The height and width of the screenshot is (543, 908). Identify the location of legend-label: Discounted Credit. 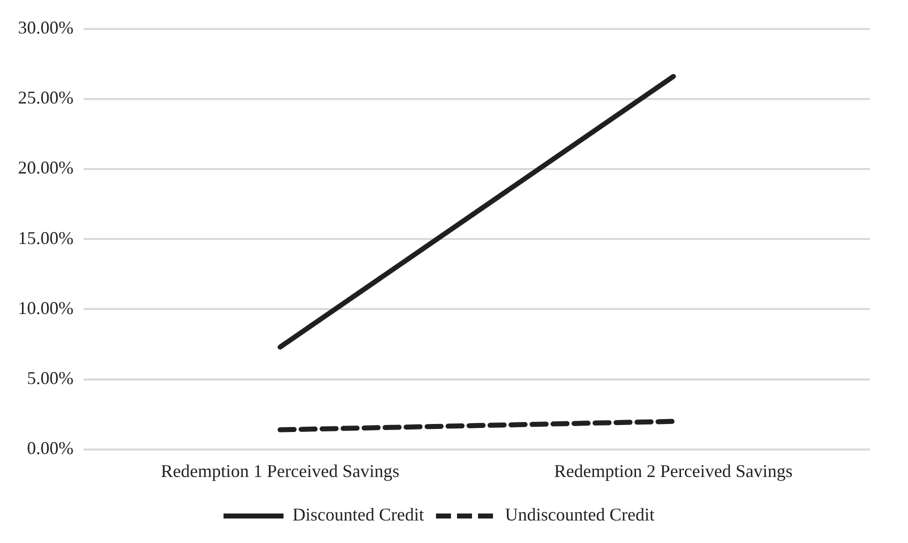
(358, 514).